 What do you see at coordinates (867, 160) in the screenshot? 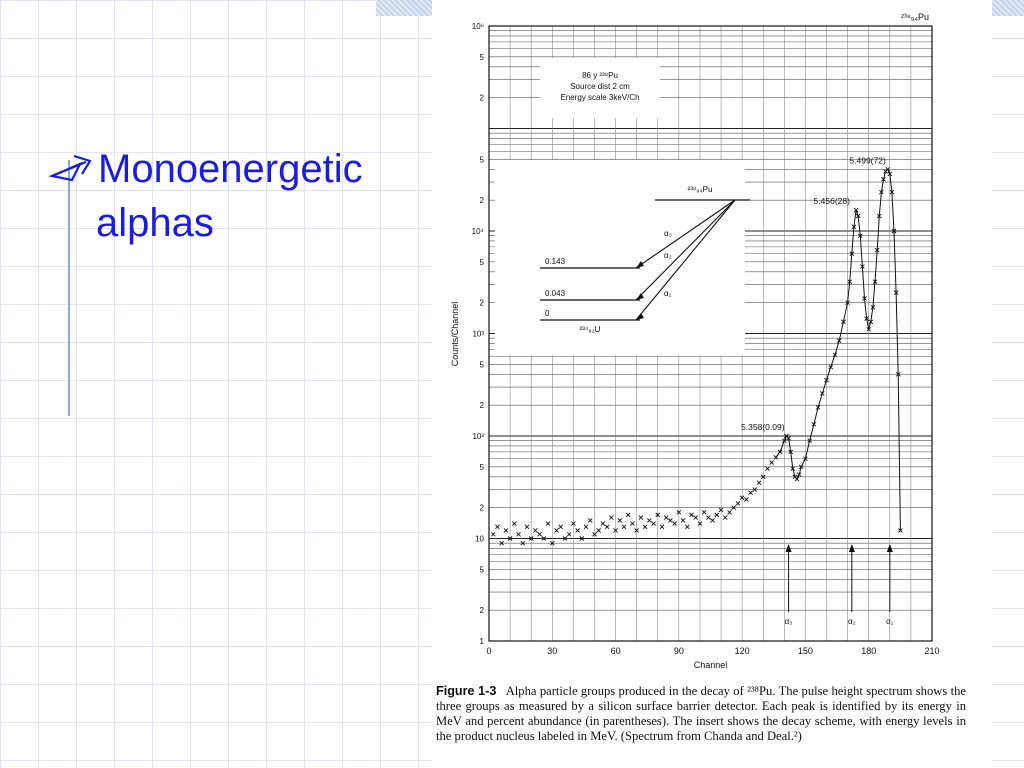
I see `peak-label: 5.499(72)` at bounding box center [867, 160].